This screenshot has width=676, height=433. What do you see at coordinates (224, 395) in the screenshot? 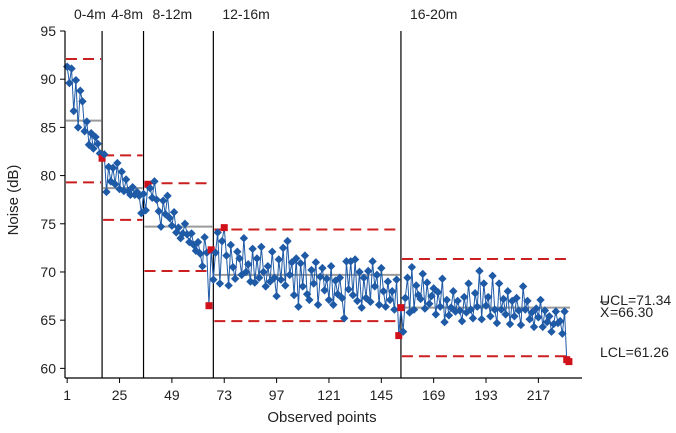
I see `x-tick-label: 73` at bounding box center [224, 395].